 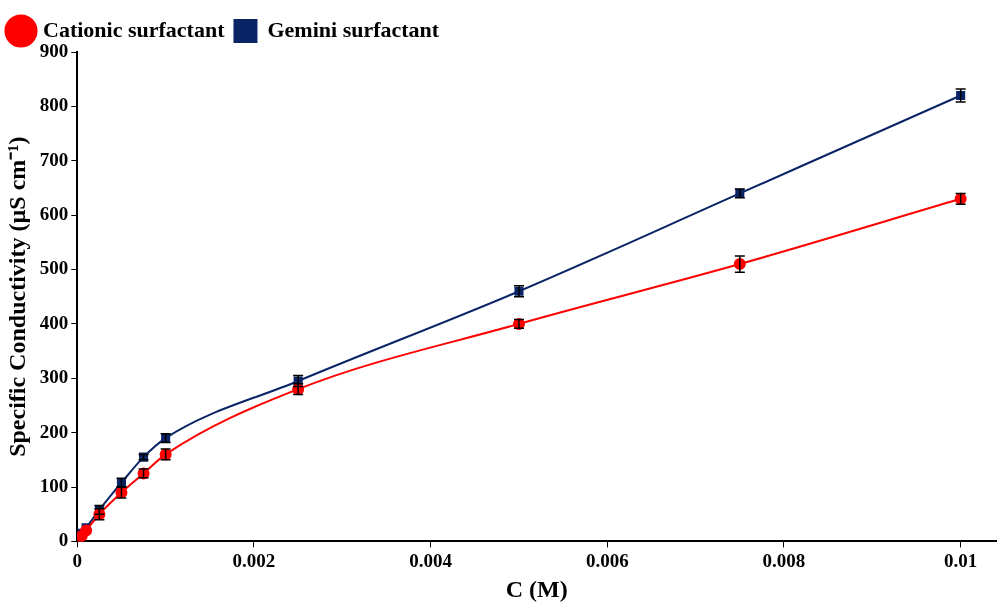 I want to click on x-tick-label: 0.004, so click(x=431, y=560).